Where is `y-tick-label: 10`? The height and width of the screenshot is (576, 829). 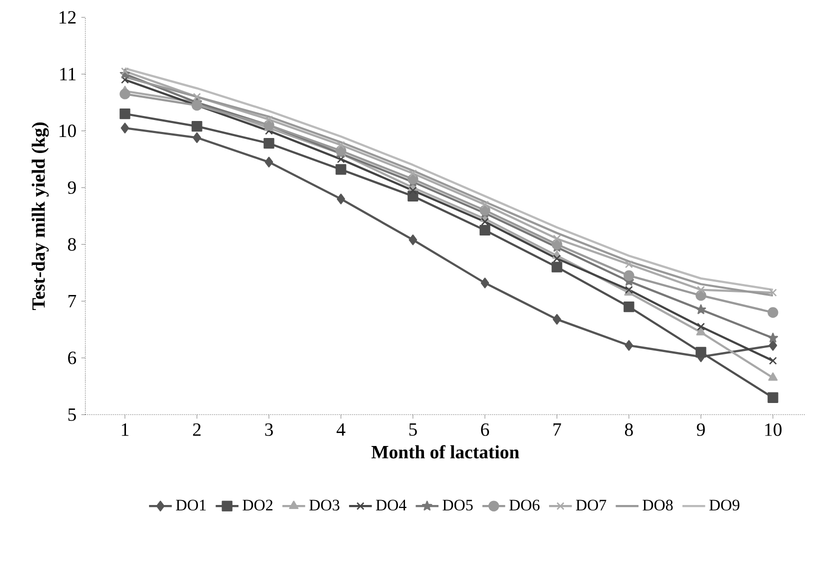
y-tick-label: 10 is located at coordinates (68, 131).